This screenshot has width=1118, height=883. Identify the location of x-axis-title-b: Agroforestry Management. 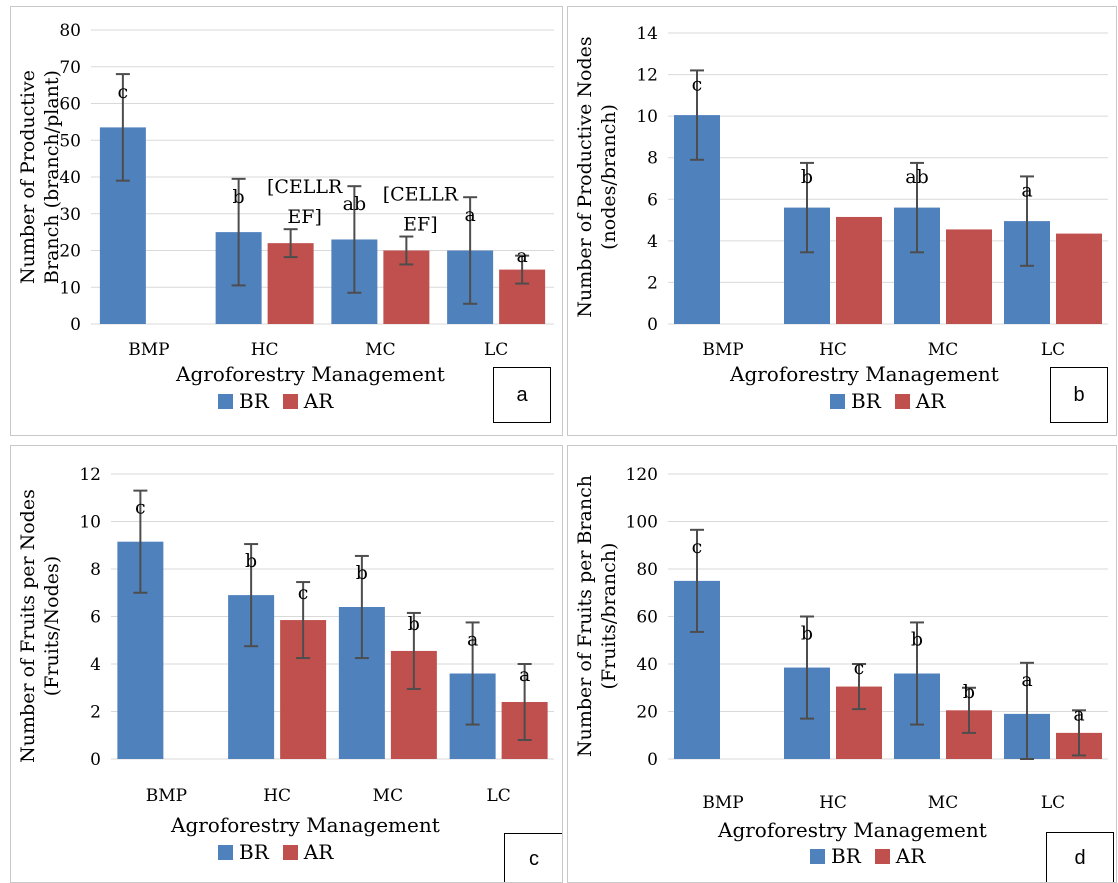
(864, 374).